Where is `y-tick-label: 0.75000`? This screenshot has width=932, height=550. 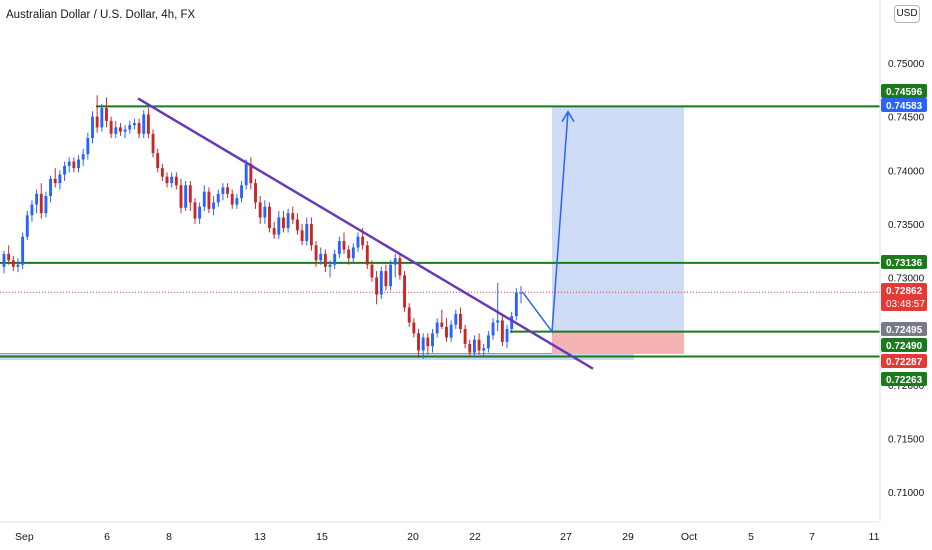
y-tick-label: 0.75000 is located at coordinates (906, 64).